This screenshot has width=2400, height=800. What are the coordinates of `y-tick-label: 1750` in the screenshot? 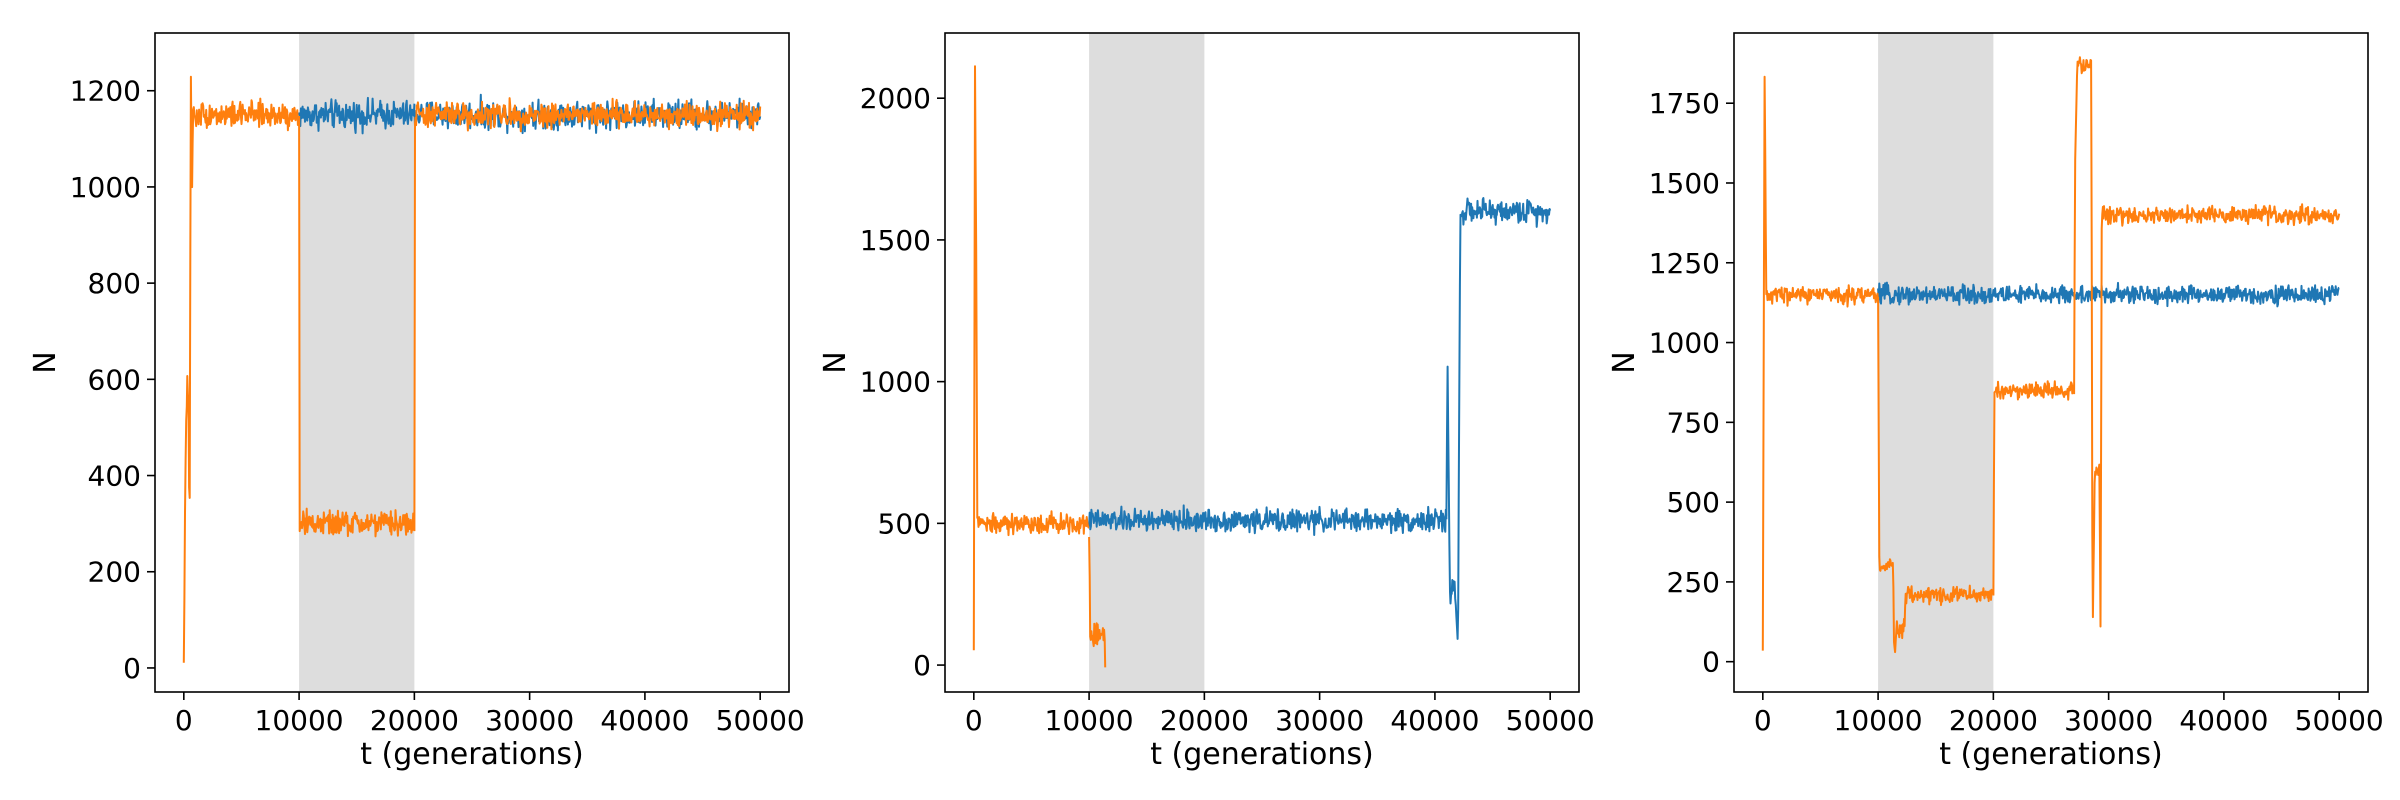 It's located at (1684, 103).